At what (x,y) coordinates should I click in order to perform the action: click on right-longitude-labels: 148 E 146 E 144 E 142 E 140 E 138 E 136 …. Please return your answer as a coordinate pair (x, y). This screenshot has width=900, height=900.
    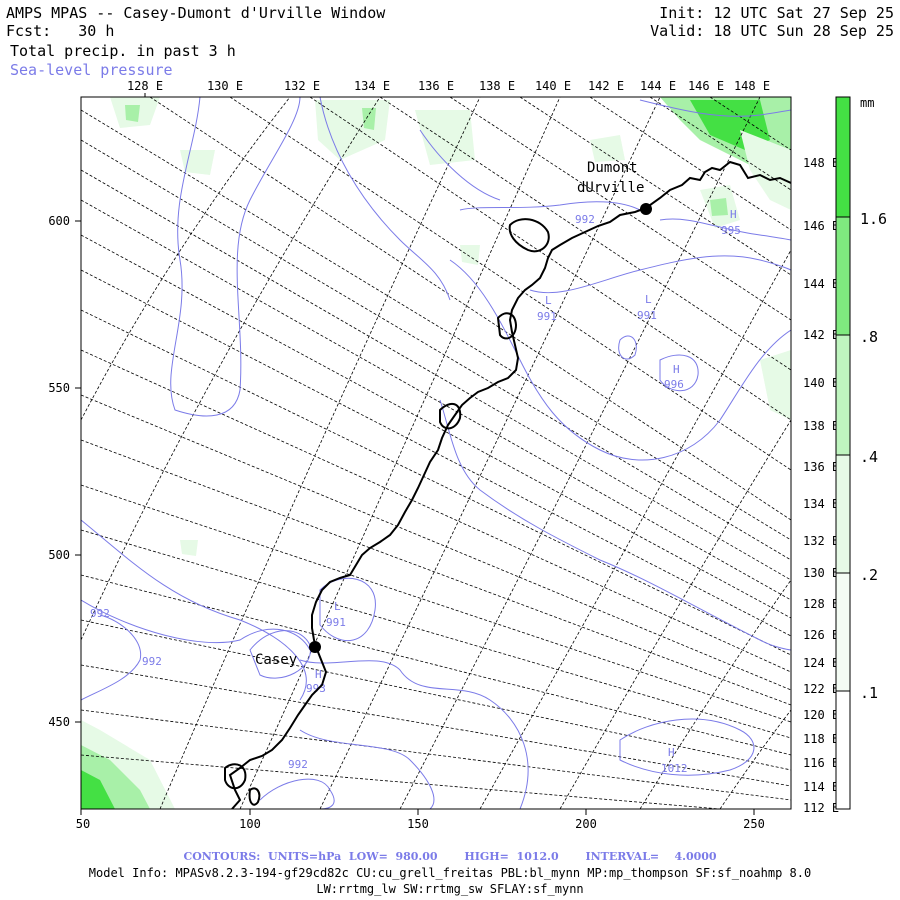
    Looking at the image, I should click on (821, 485).